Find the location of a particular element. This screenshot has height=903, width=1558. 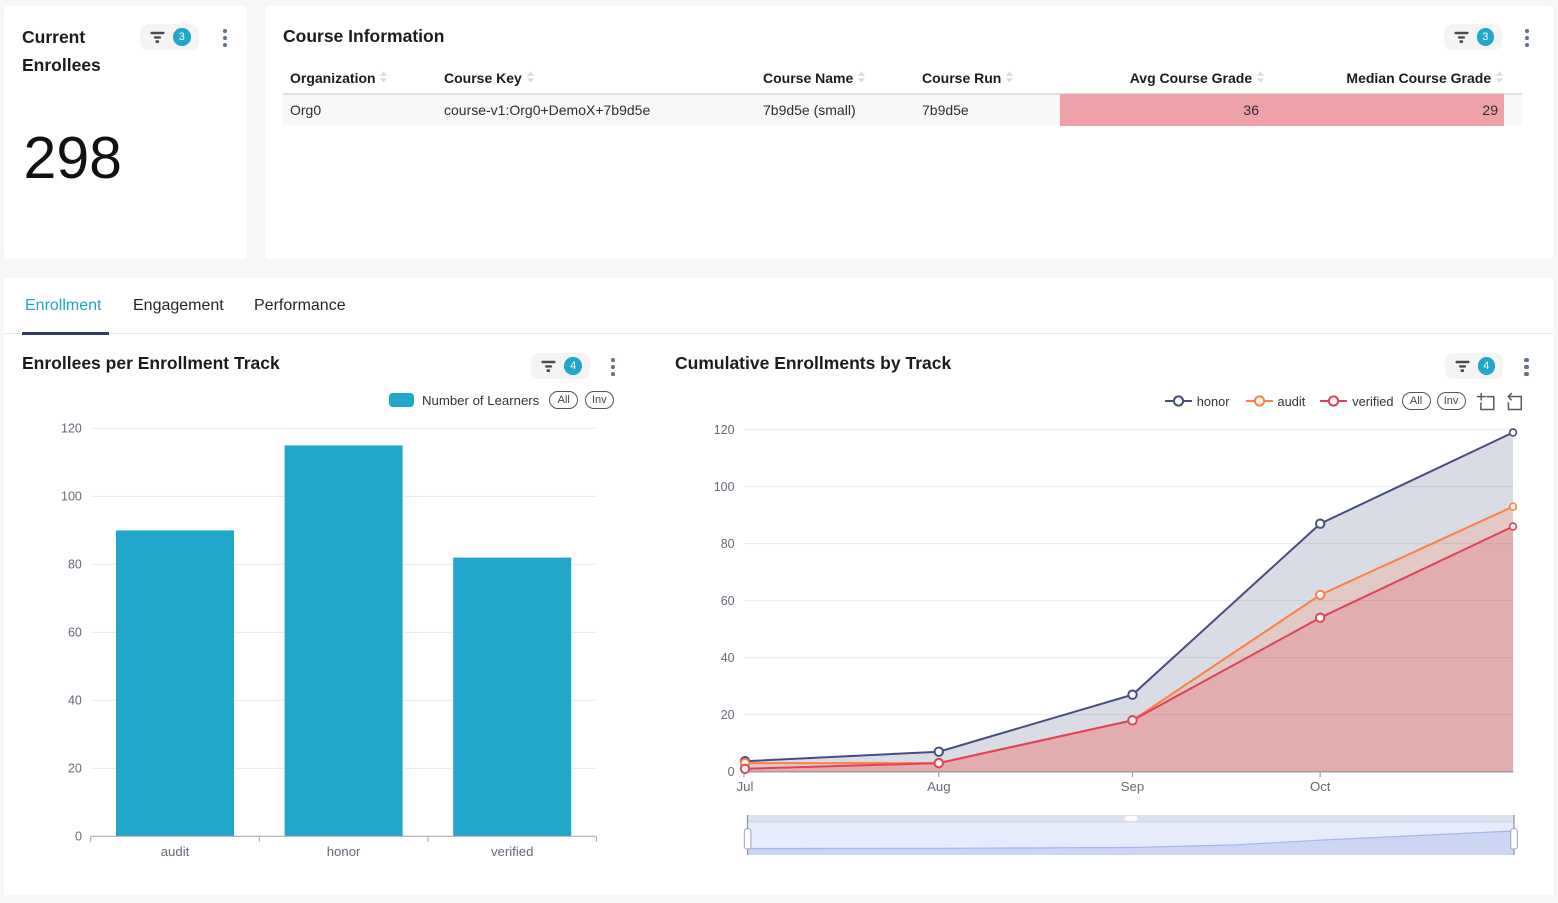

svg-text: honor is located at coordinates (344, 851).